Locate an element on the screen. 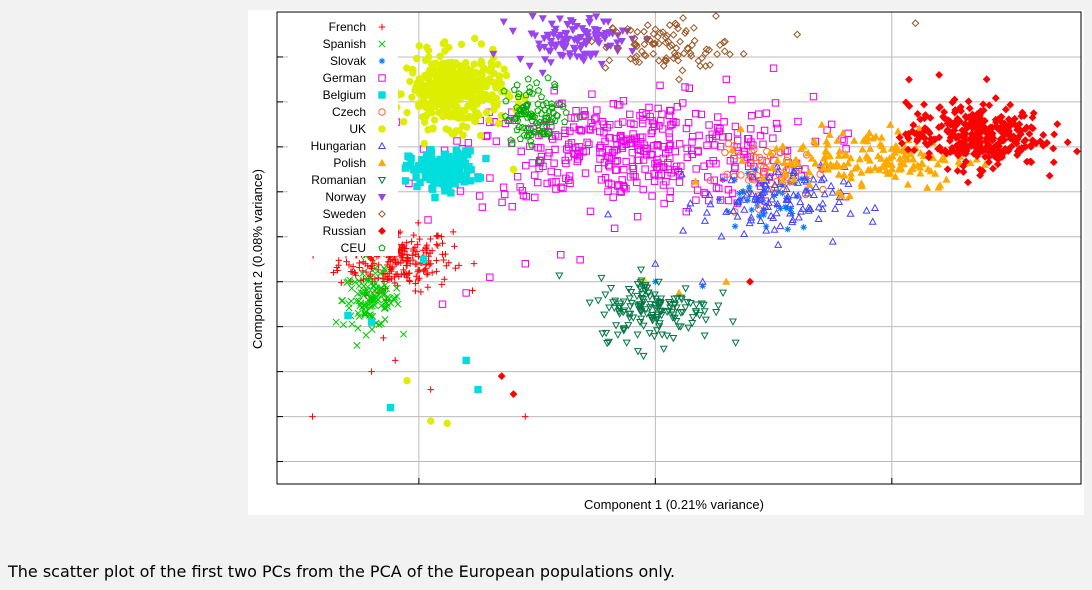 The image size is (1092, 590). legend-label: French is located at coordinates (347, 27).